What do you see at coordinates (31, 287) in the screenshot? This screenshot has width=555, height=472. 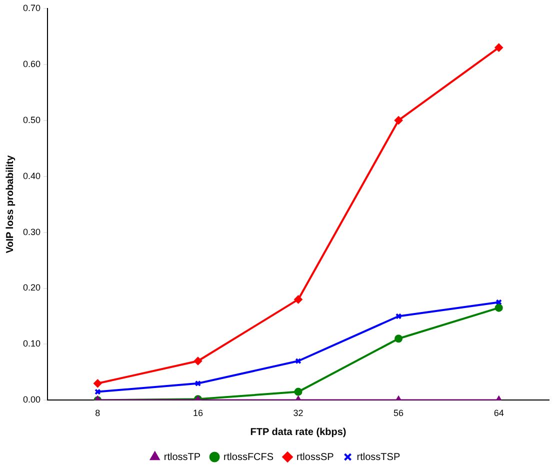 I see `y-tick-label: 0.20` at bounding box center [31, 287].